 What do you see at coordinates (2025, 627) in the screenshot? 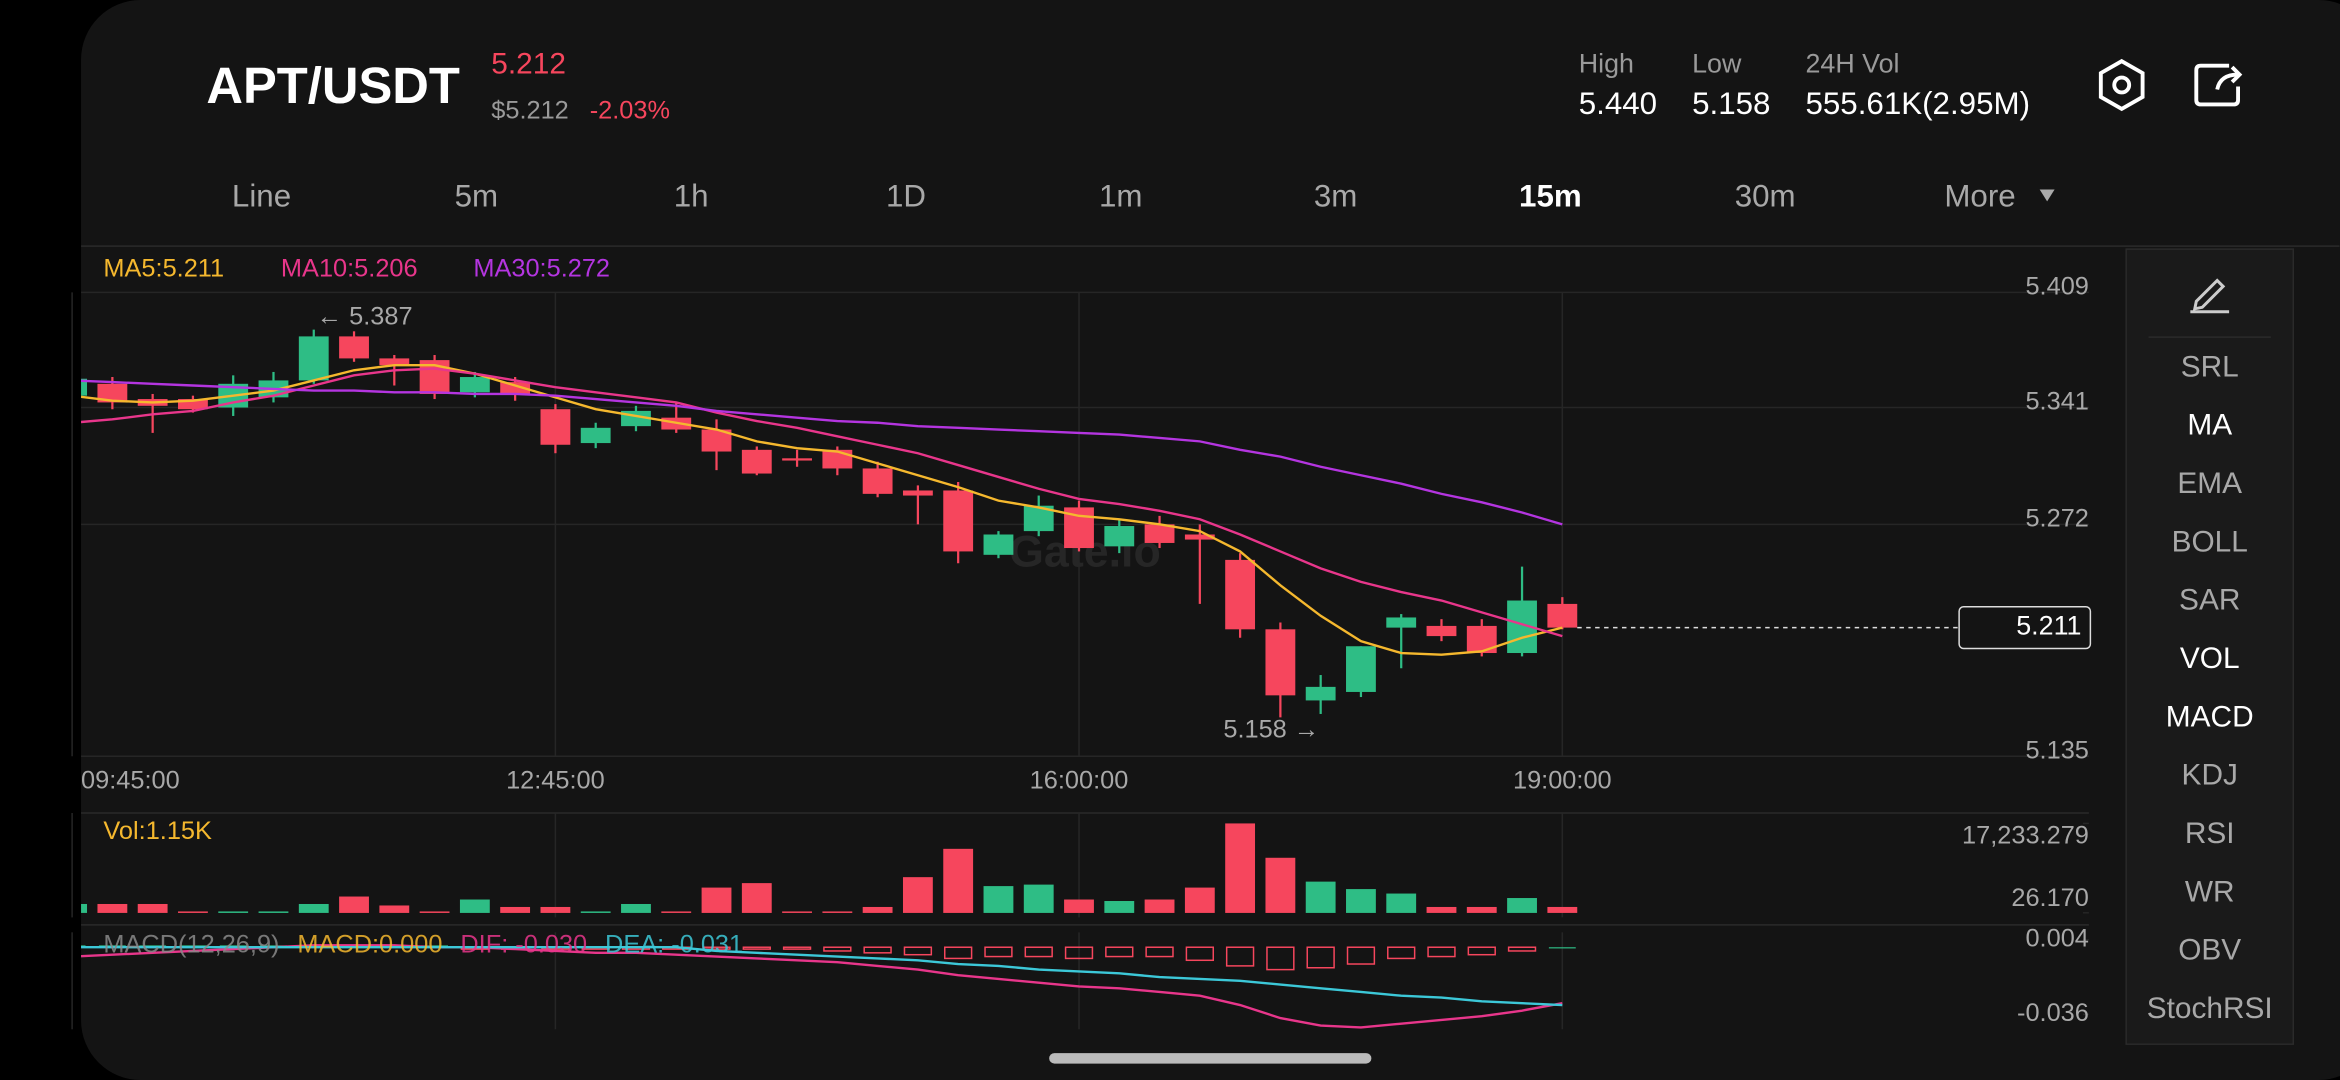
I see `last-price-box` at bounding box center [2025, 627].